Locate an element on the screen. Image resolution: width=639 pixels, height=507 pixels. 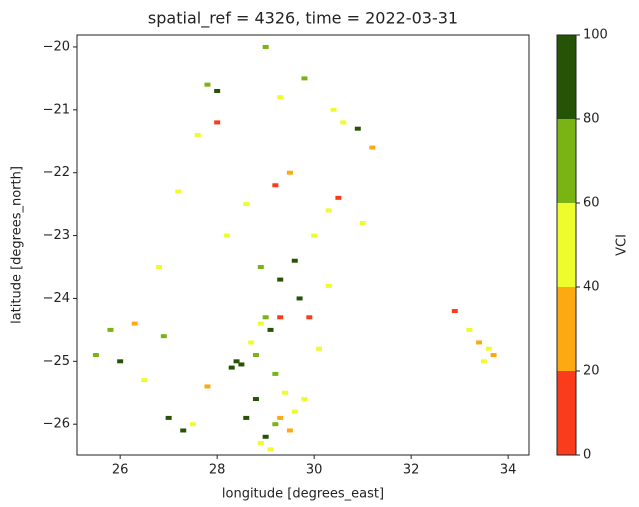
y-tick-label: −20 is located at coordinates (56, 46).